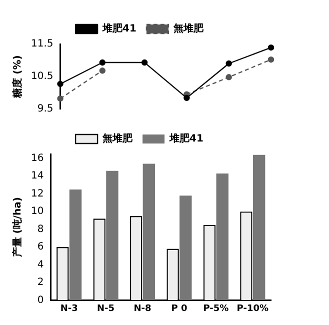 The width and height of the screenshot is (329, 325). What do you see at coordinates (45, 109) in the screenshot?
I see `y-tick-label: 9.5` at bounding box center [45, 109].